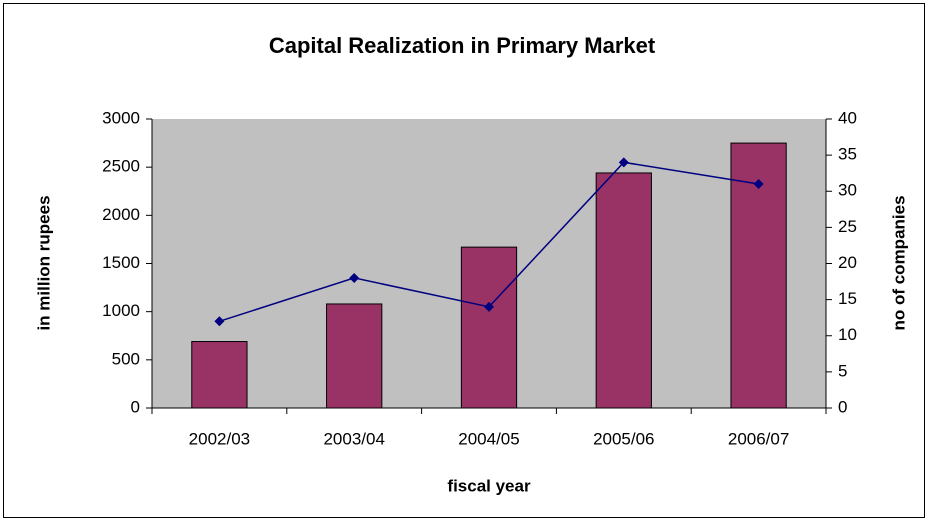  I want to click on y-tick-label: 2000, so click(121, 214).